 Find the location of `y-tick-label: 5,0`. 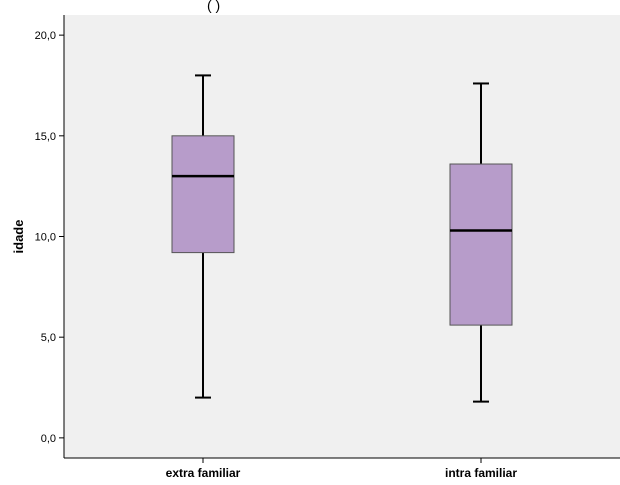

y-tick-label: 5,0 is located at coordinates (48, 338).